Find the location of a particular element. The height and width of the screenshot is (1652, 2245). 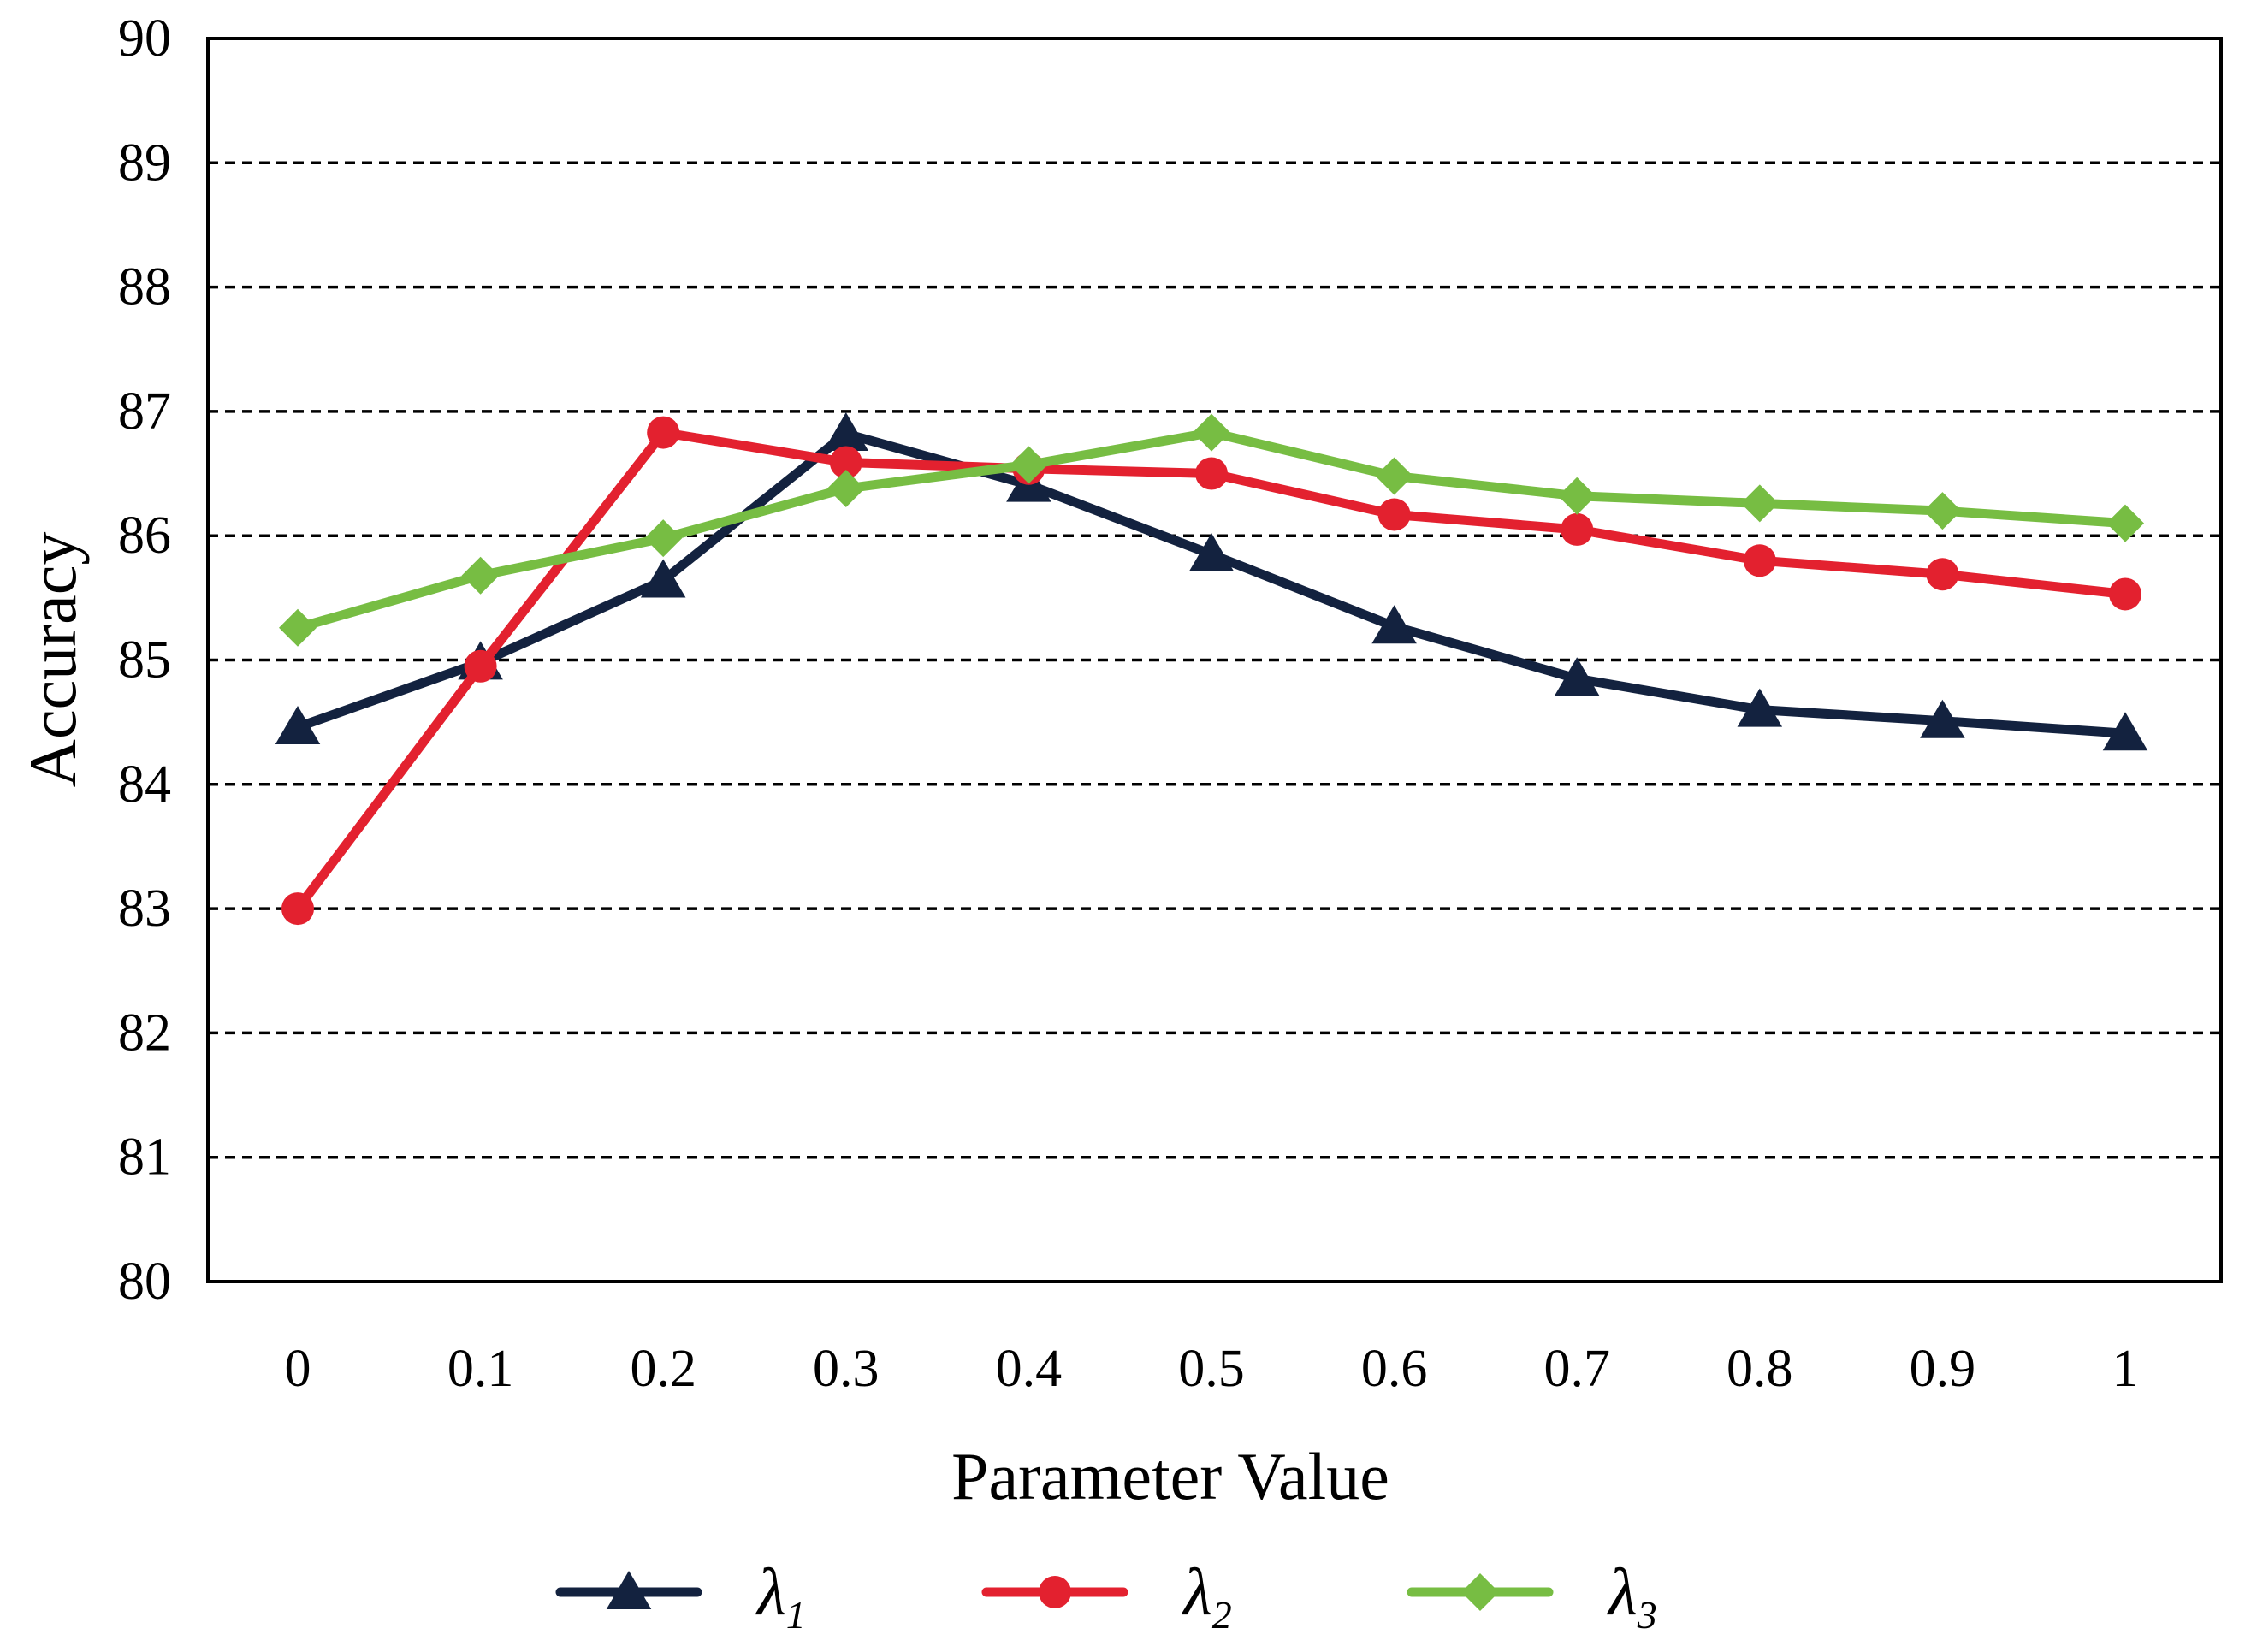

y-tick-label: 87 is located at coordinates (145, 411).